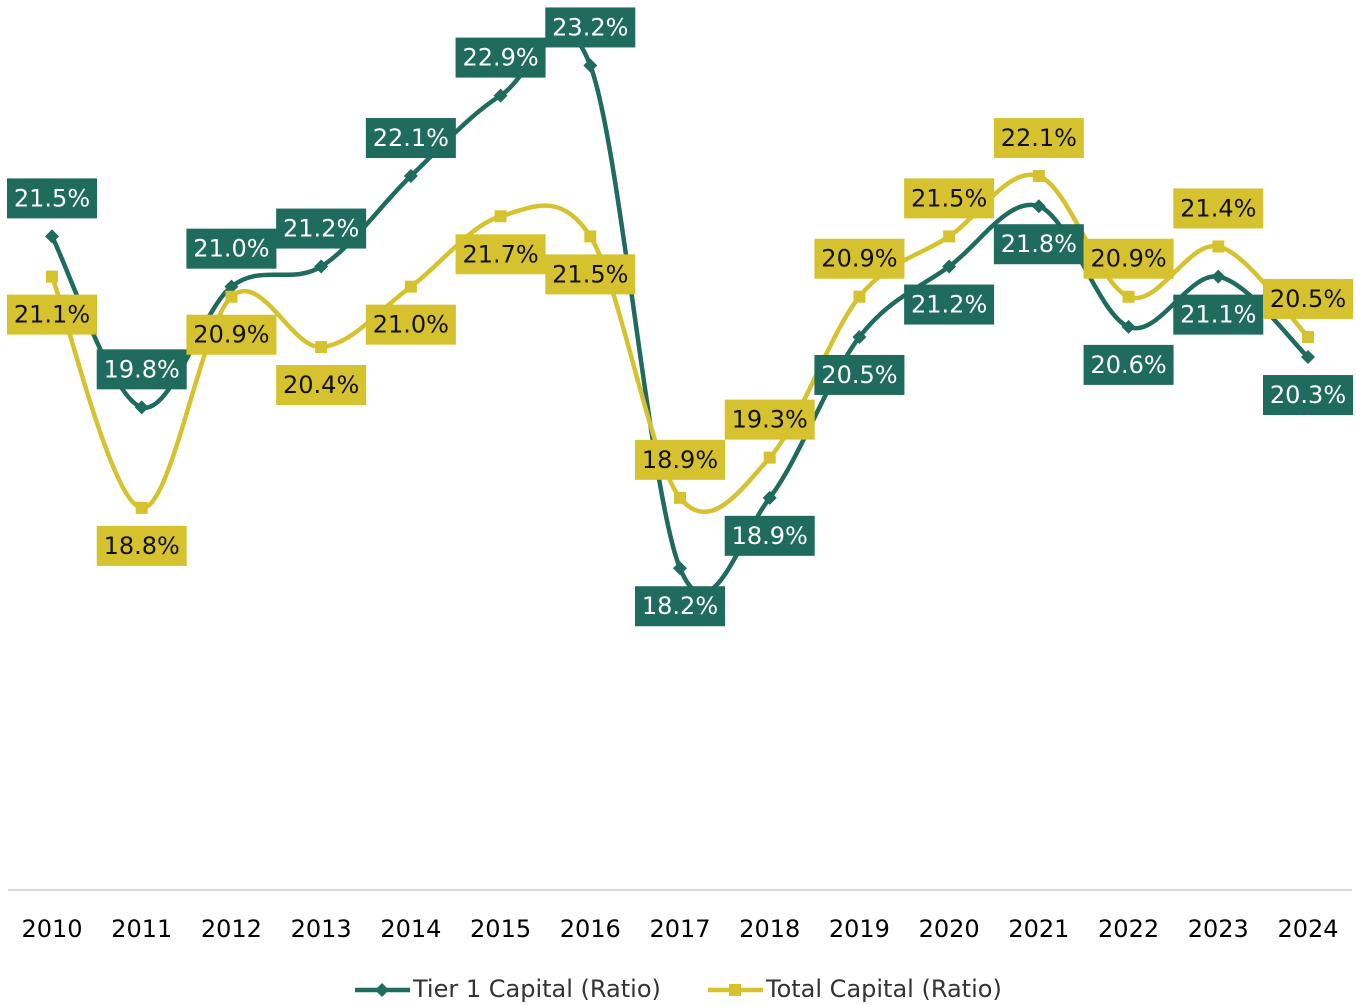  Describe the element at coordinates (1128, 929) in the screenshot. I see `x-tick-label: 2022` at that location.